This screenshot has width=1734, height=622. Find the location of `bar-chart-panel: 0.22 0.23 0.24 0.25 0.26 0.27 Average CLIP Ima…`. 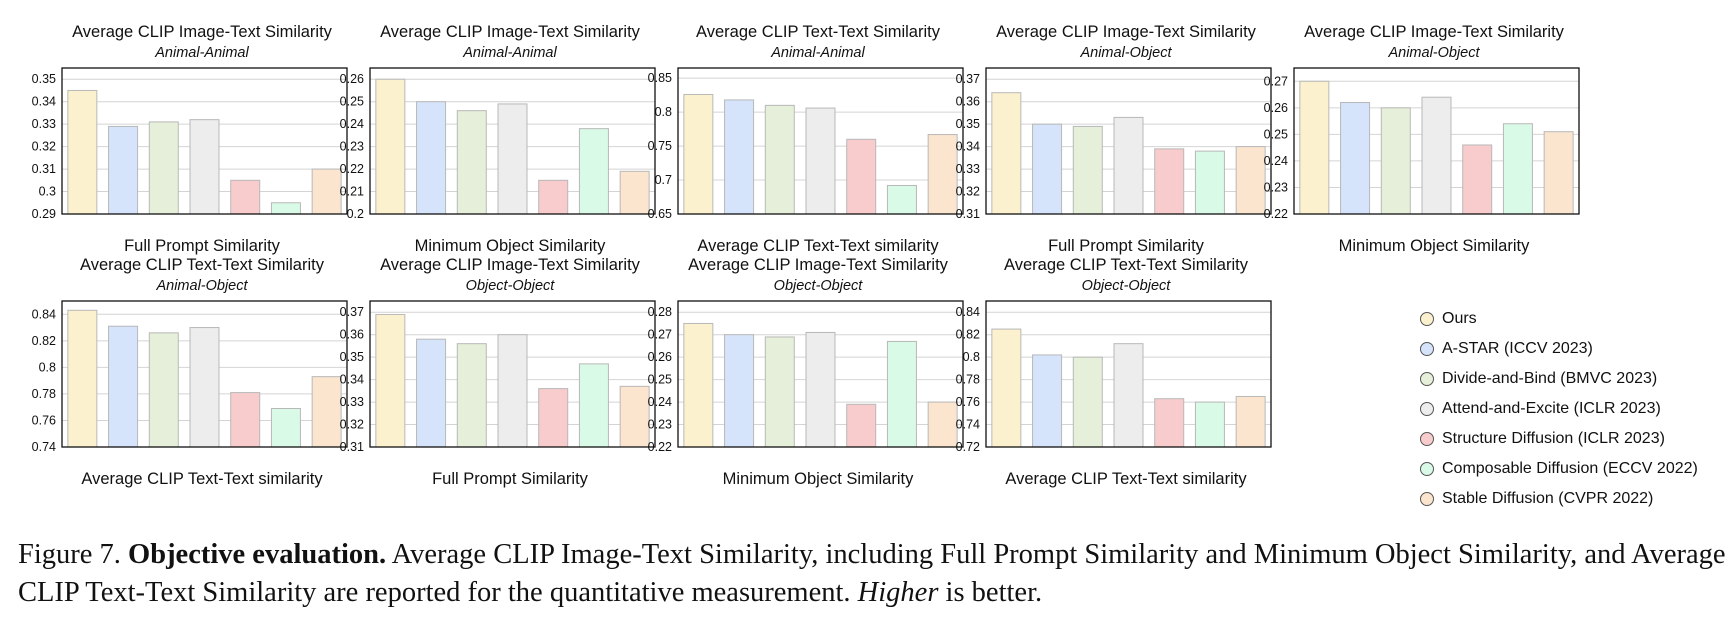

bar-chart-panel: 0.22 0.23 0.24 0.25 0.26 0.27 Average CLIP Ima… is located at coordinates (1429, 127).